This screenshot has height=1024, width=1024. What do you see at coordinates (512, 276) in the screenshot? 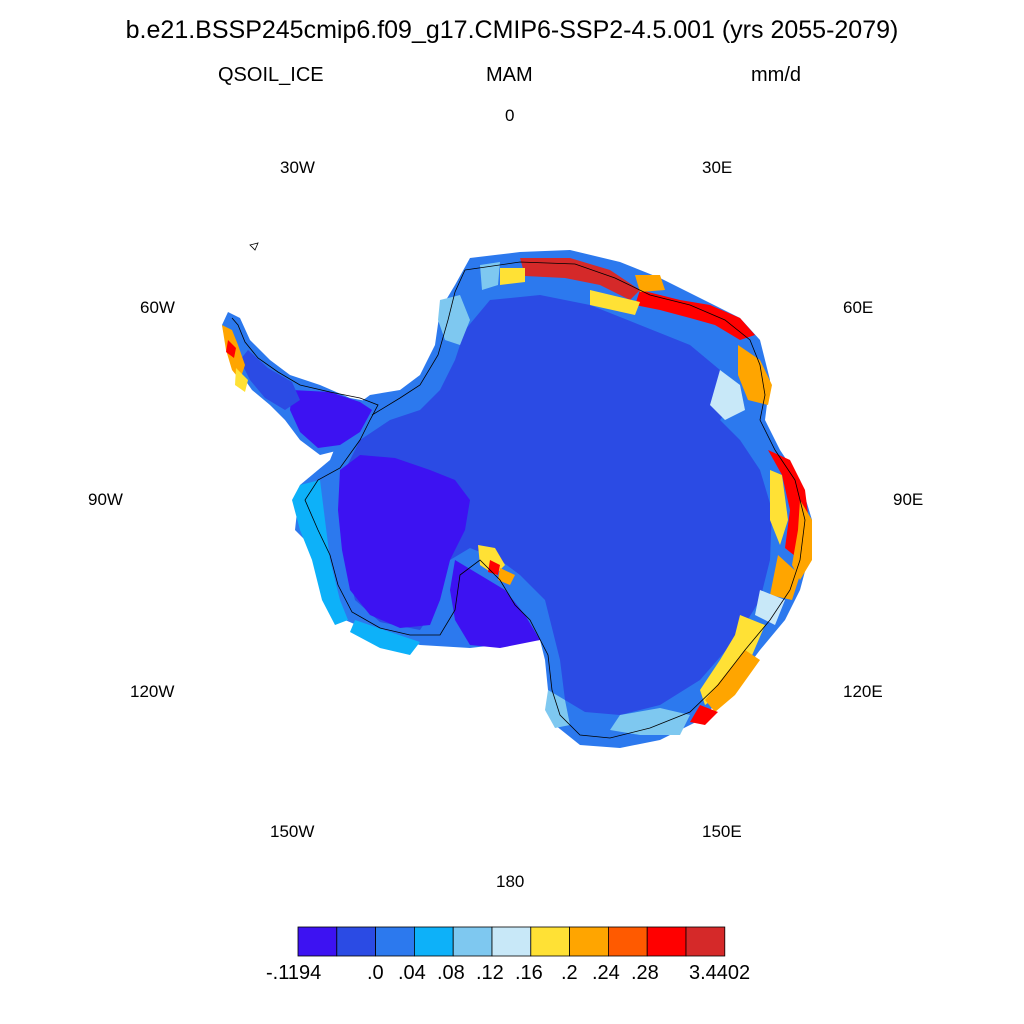
I see `warm-coast-dml-yellow` at bounding box center [512, 276].